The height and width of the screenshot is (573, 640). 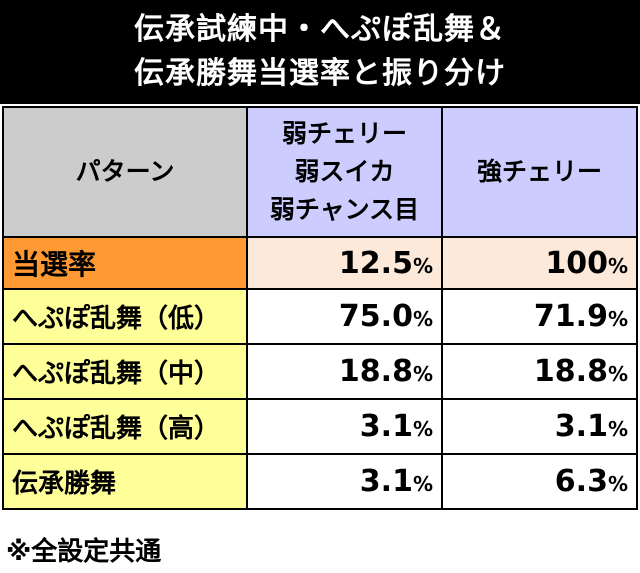 What do you see at coordinates (125, 172) in the screenshot?
I see `header-pattern: パターン` at bounding box center [125, 172].